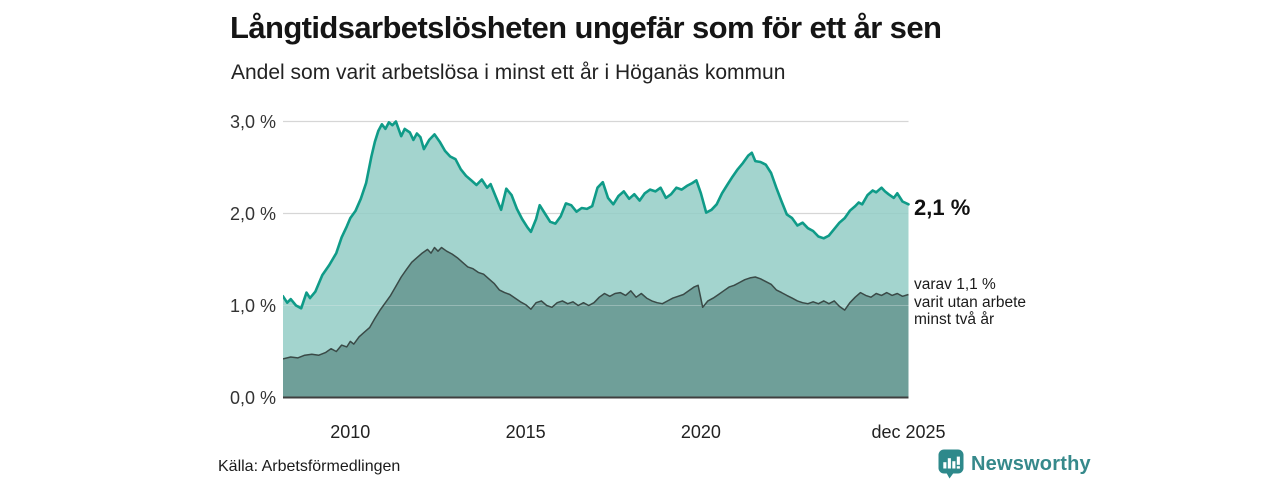 The width and height of the screenshot is (1280, 480). Describe the element at coordinates (955, 284) in the screenshot. I see `end-note-line: varav 1,1 %` at that location.